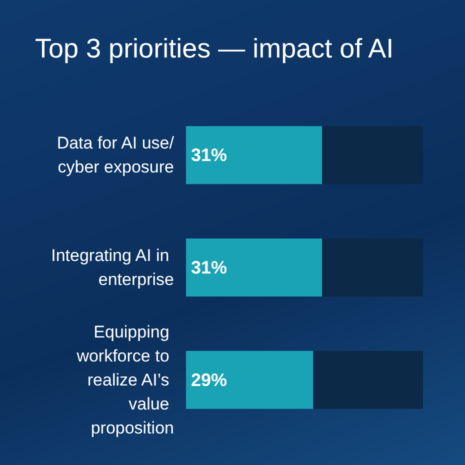  What do you see at coordinates (112, 267) in the screenshot?
I see `y-tick-label: Integrating AI in enterprise` at bounding box center [112, 267].